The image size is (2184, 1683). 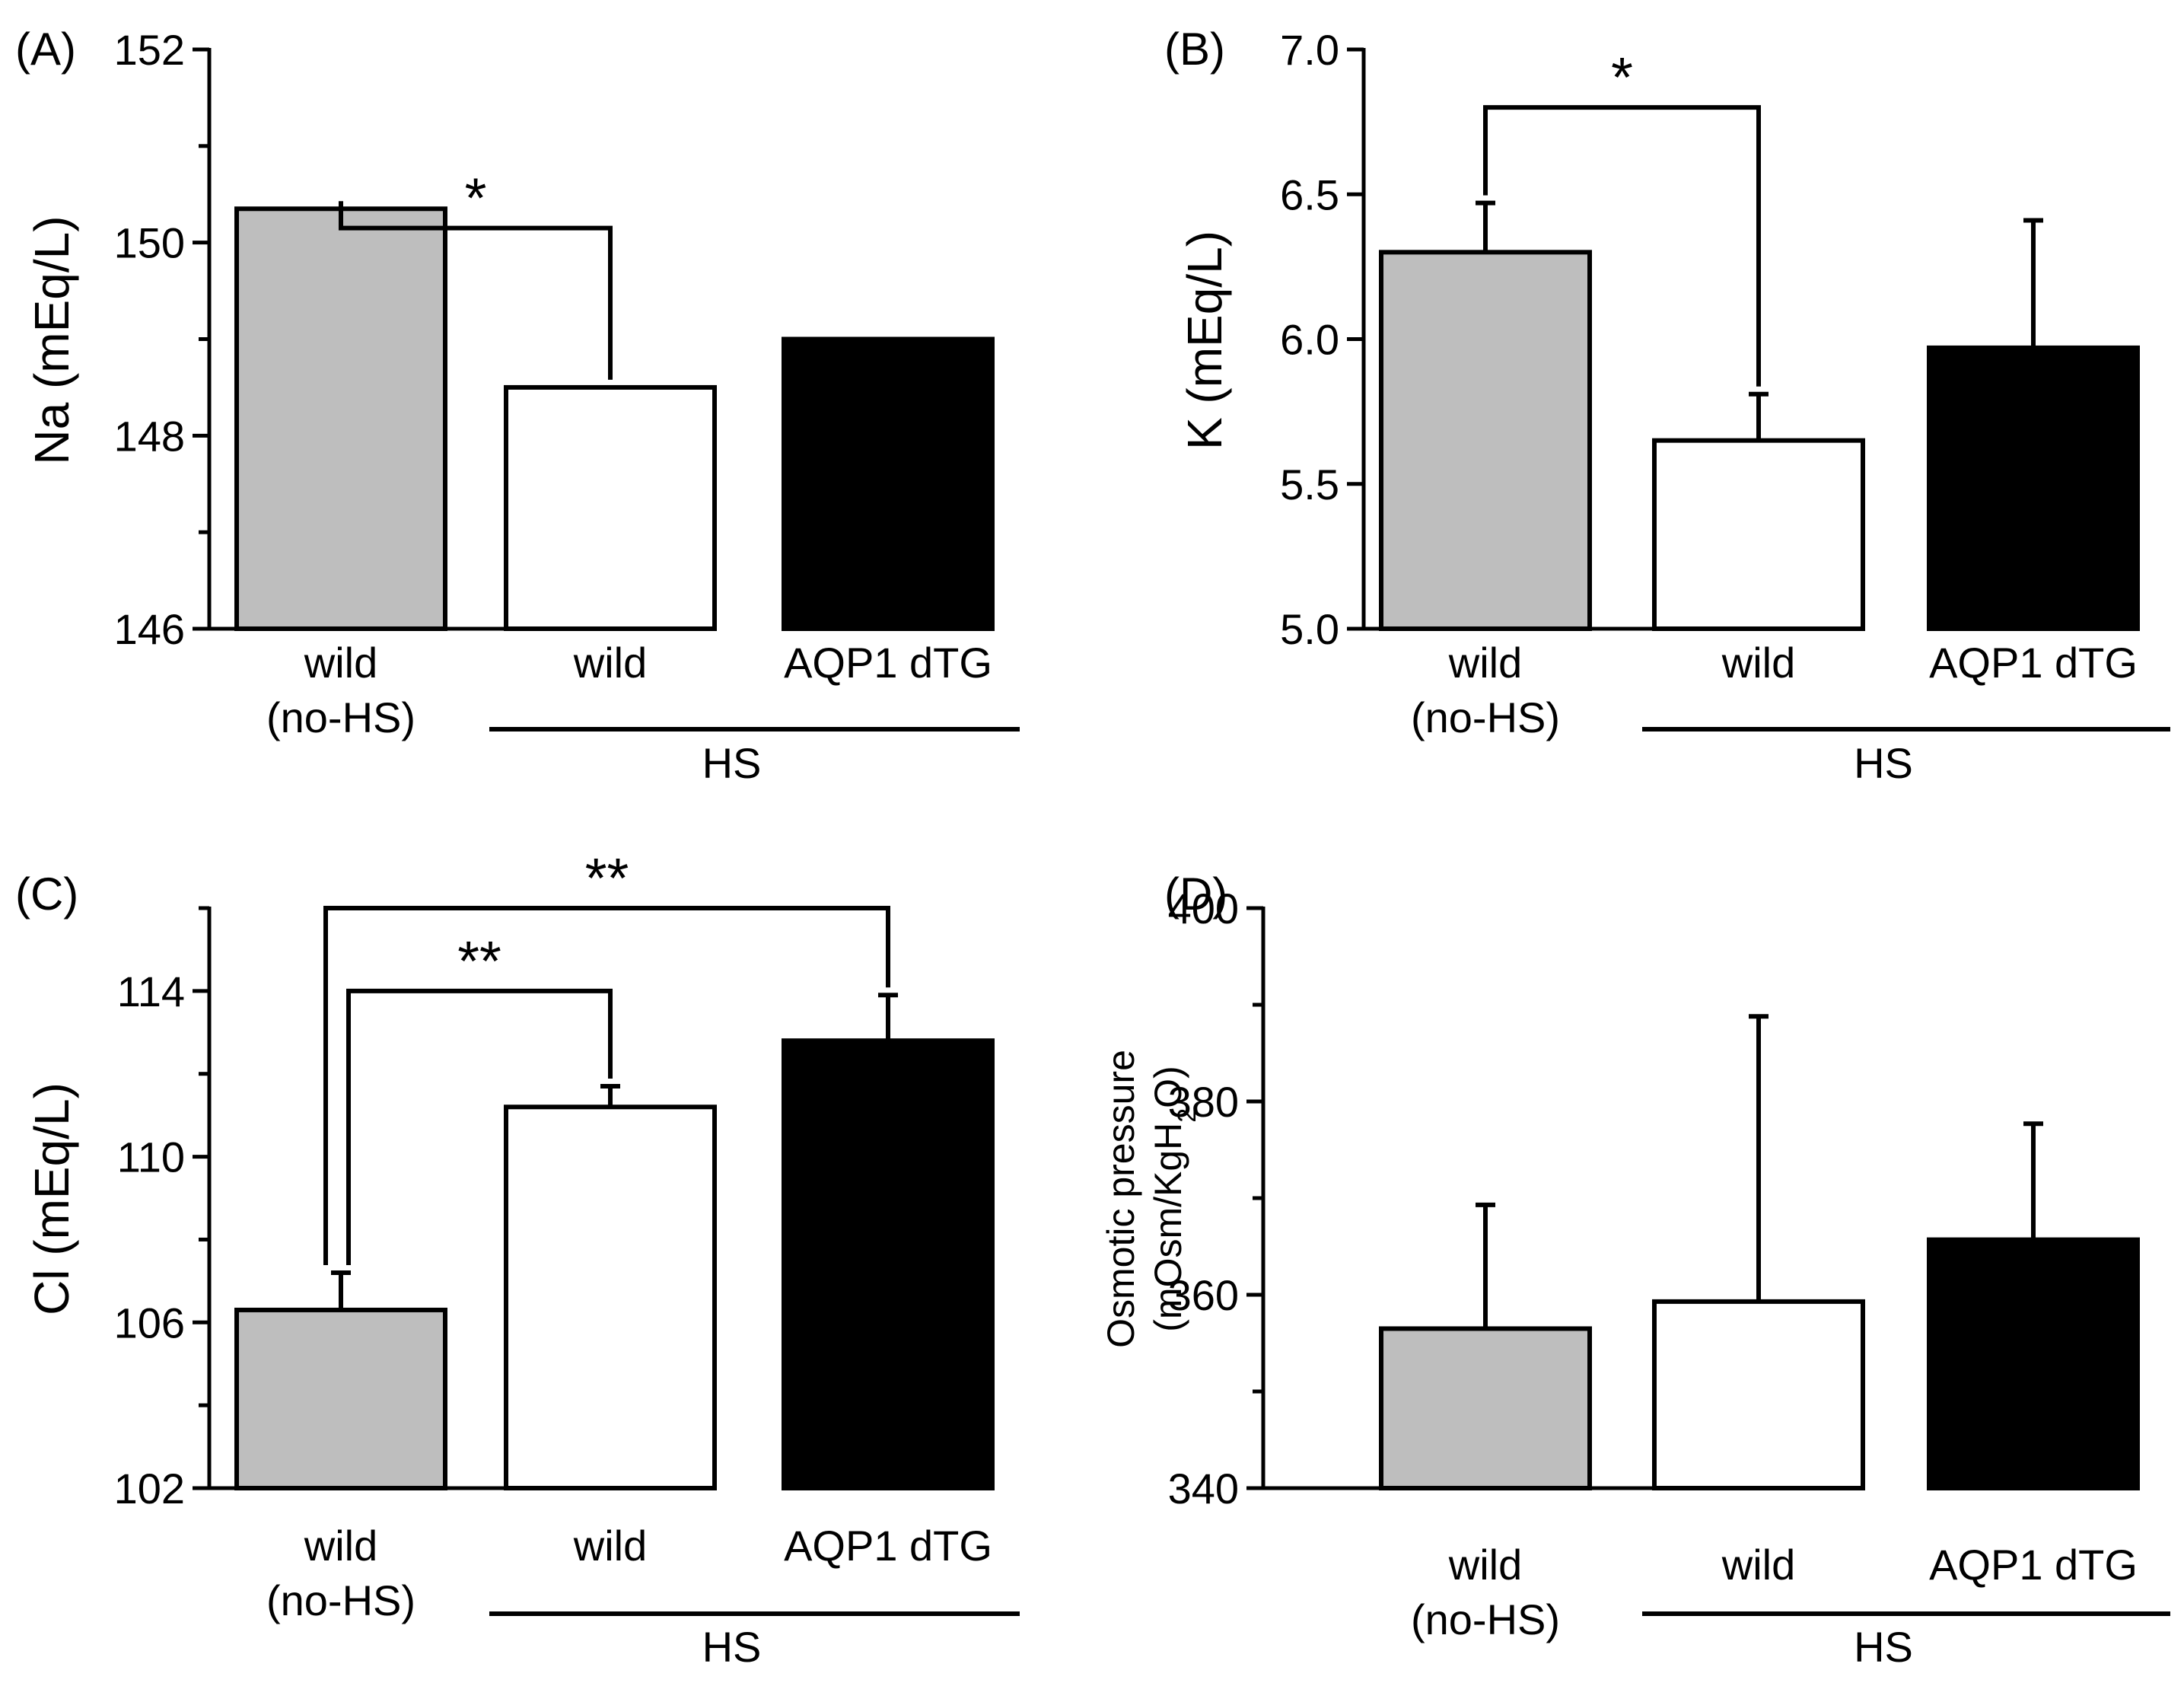 I want to click on y-tick-label: 340, so click(x=1203, y=1488).